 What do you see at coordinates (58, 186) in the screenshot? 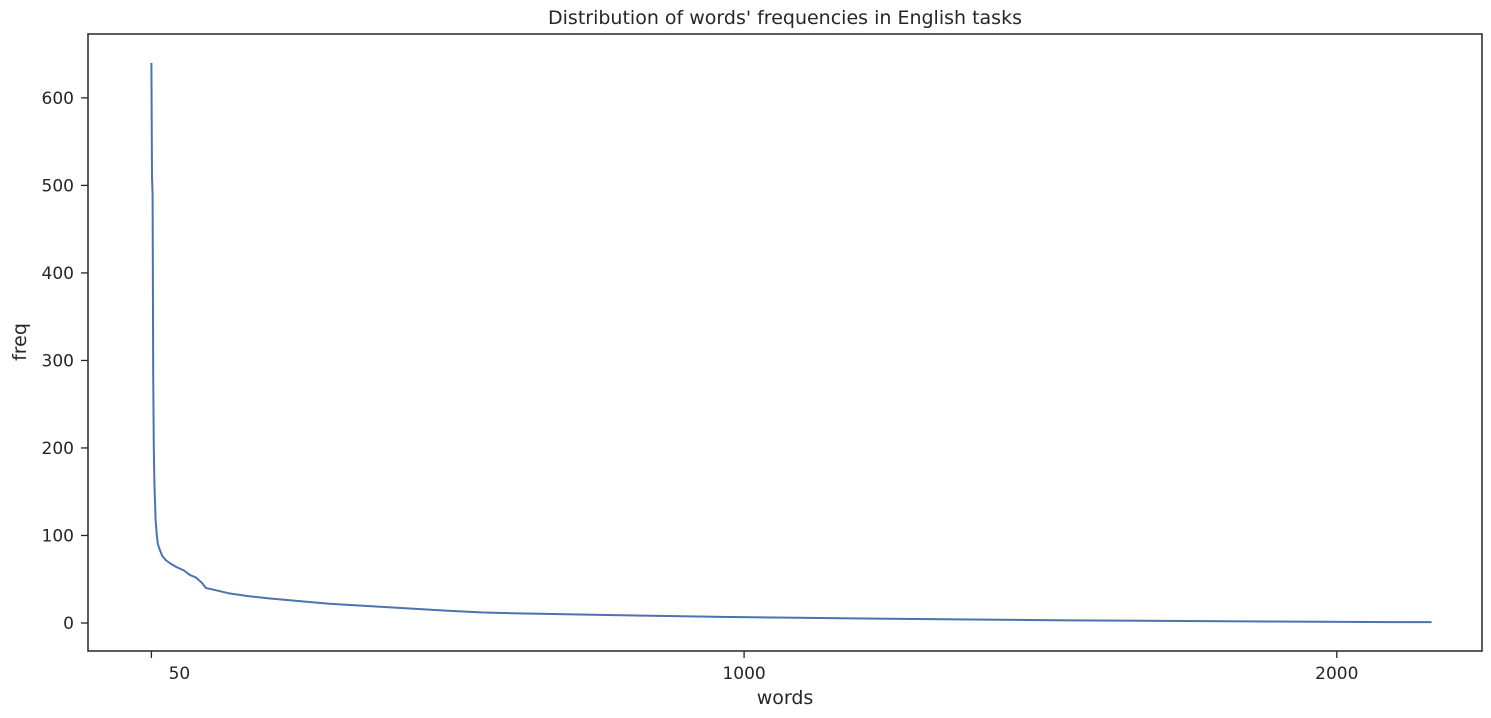
I see `y-tick-label: 500` at bounding box center [58, 186].